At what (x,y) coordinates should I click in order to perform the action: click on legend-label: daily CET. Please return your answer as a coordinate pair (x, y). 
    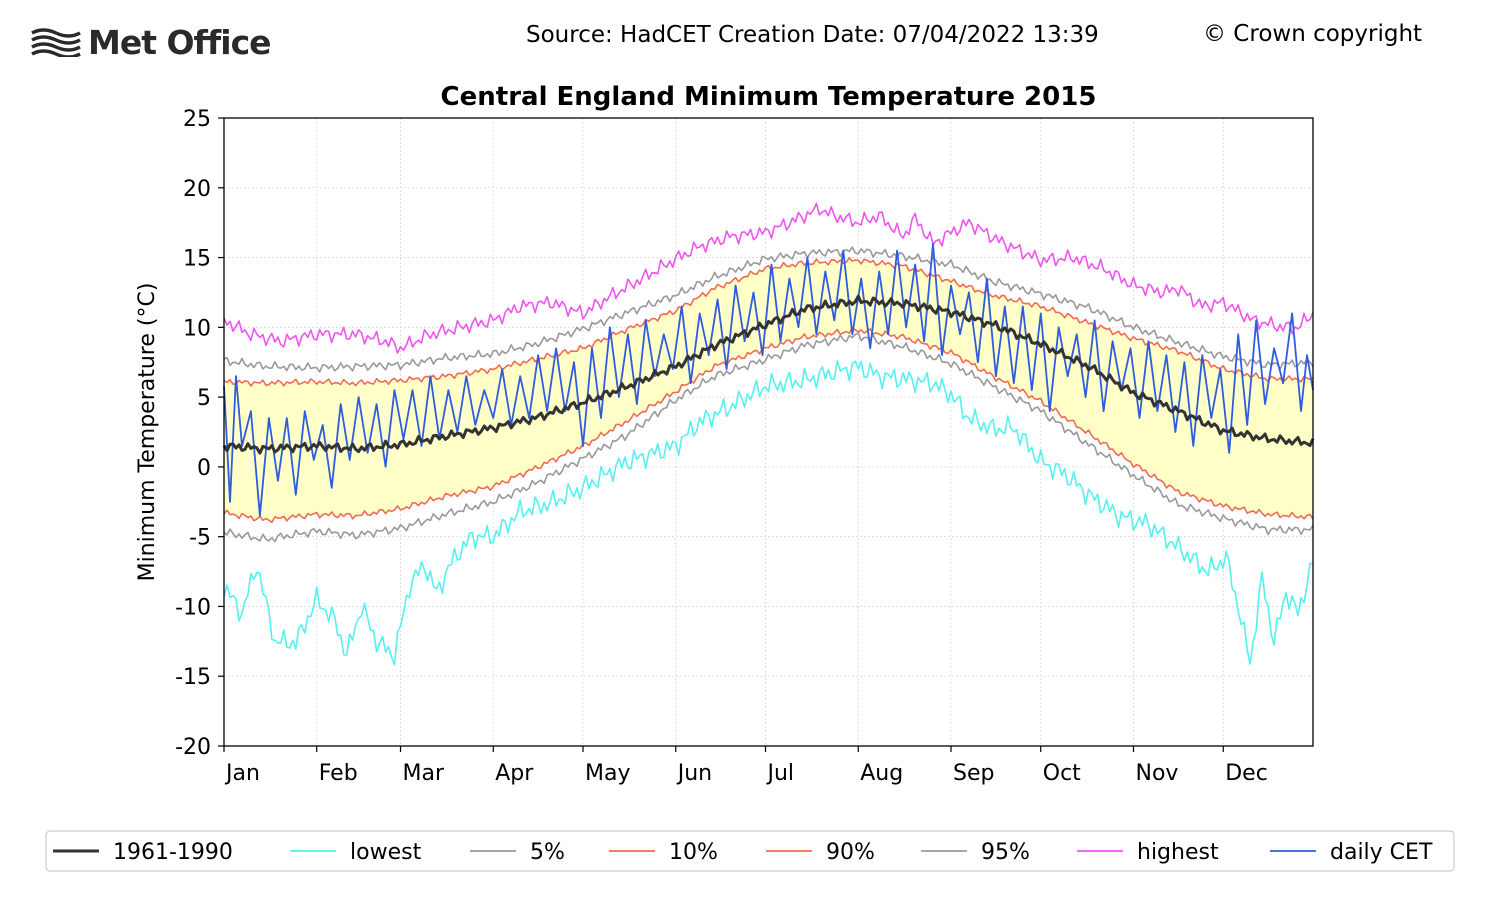
    Looking at the image, I should click on (1381, 852).